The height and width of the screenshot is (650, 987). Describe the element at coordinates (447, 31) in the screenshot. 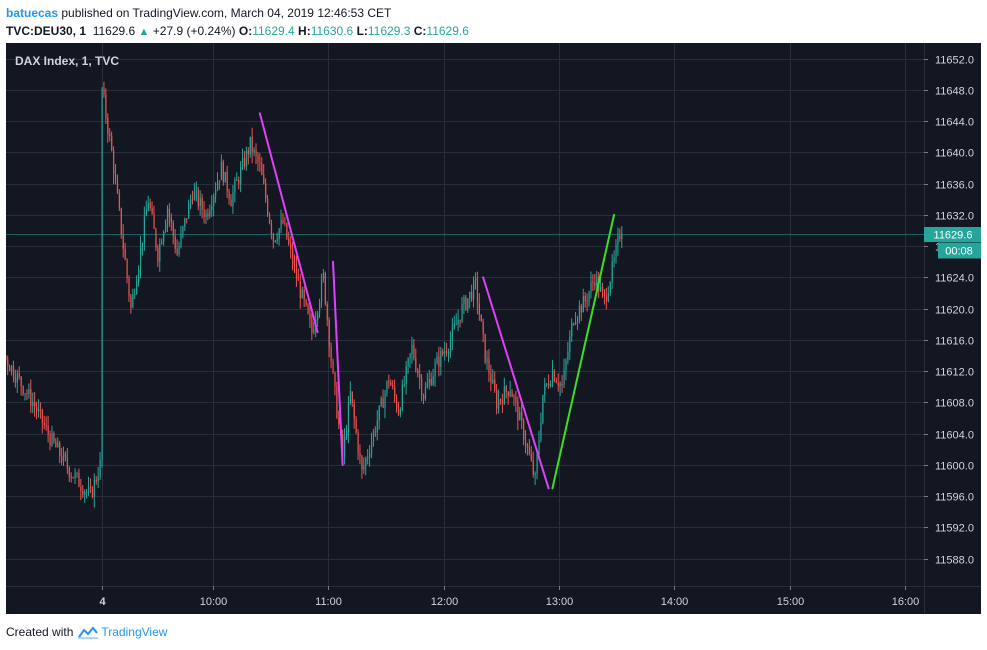

I see `close-value: 11629.6` at that location.